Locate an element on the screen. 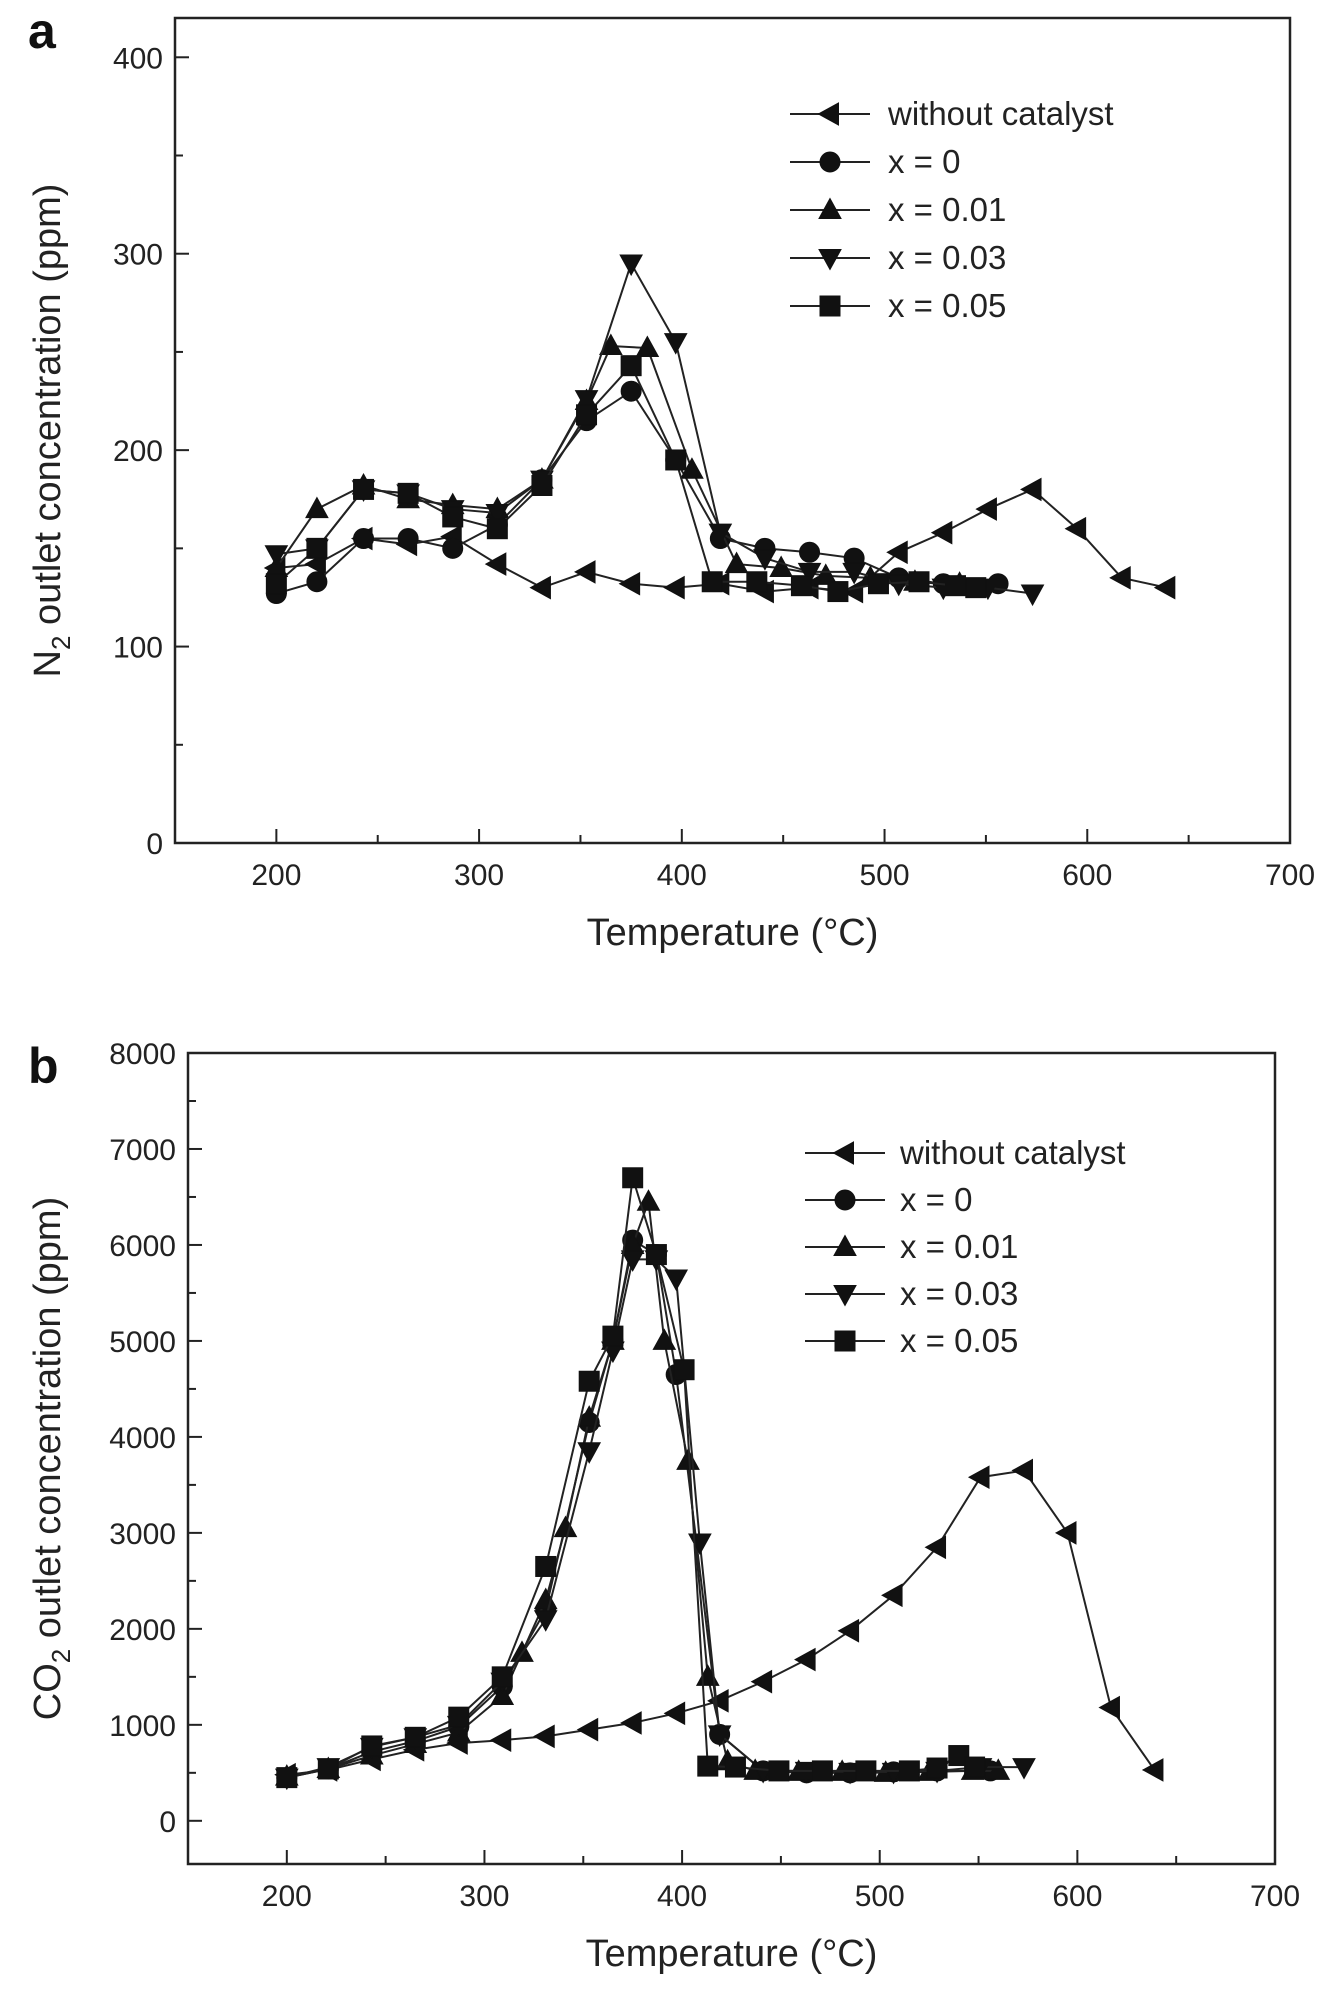  y-tick-label-1000: 1000 is located at coordinates (142, 1726).